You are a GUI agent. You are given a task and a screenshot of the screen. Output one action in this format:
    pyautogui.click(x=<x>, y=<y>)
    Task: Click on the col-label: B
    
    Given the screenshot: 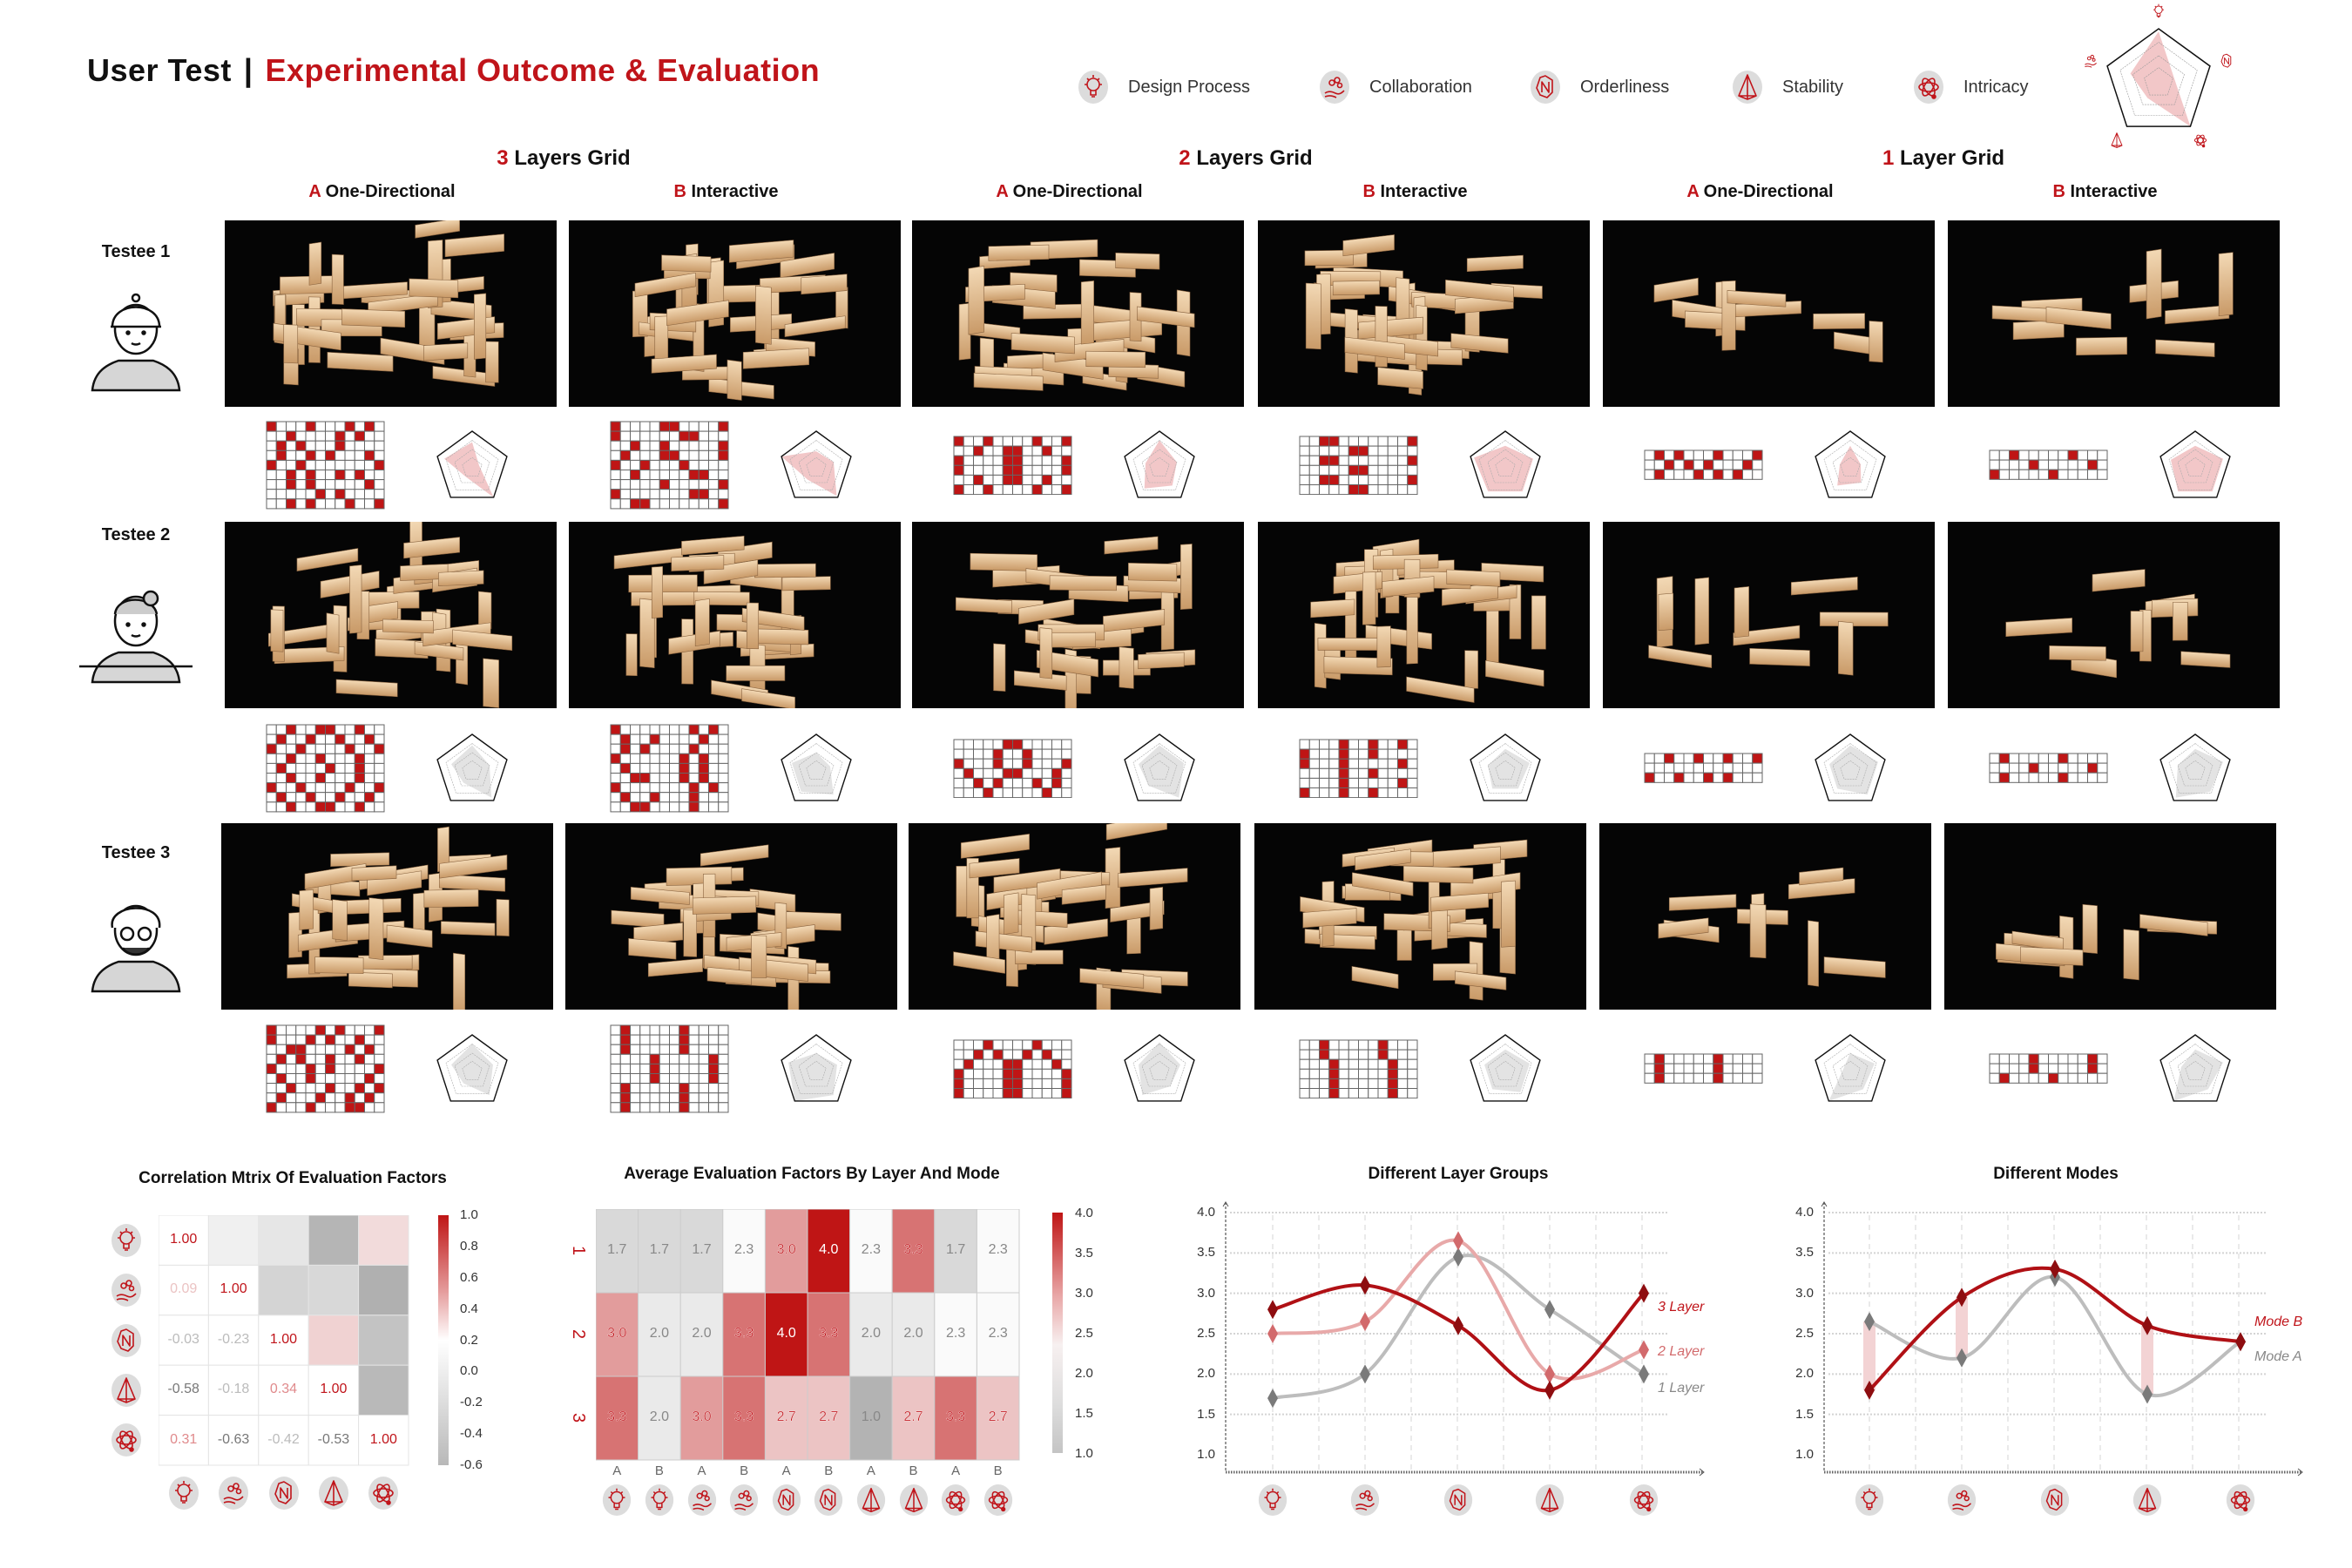 What is the action you would take?
    pyautogui.click(x=659, y=1470)
    